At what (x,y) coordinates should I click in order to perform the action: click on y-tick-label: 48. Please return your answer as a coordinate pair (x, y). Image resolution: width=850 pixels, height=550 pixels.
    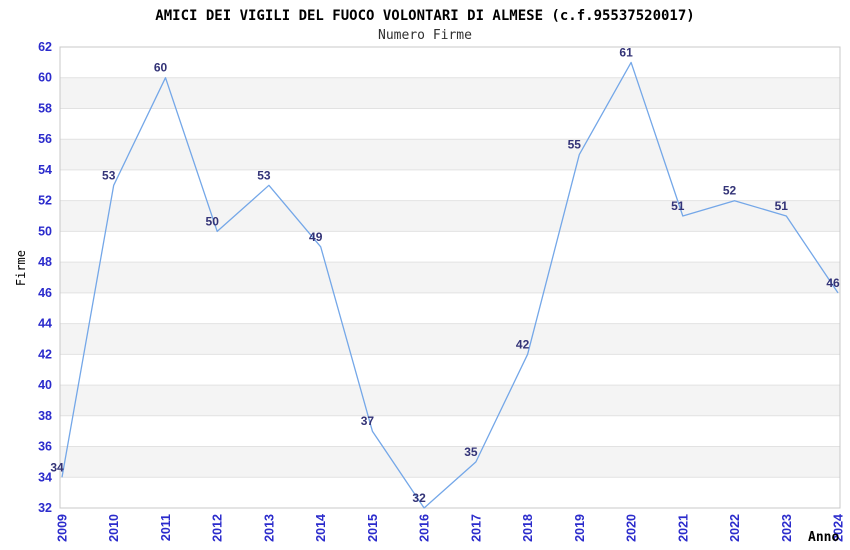
    Looking at the image, I should click on (45, 262).